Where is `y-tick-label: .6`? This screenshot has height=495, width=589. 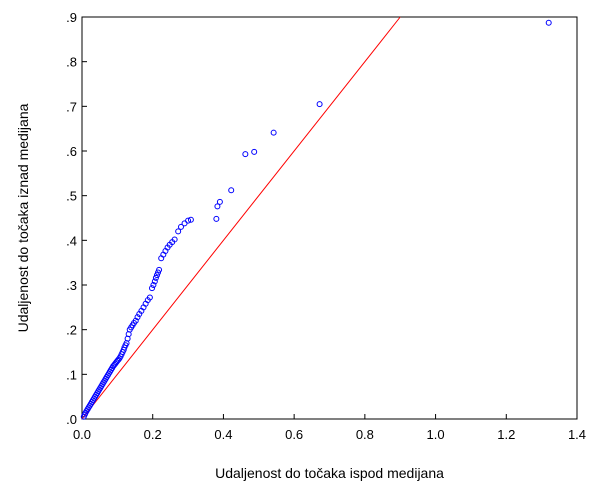
y-tick-label: .6 is located at coordinates (71, 151).